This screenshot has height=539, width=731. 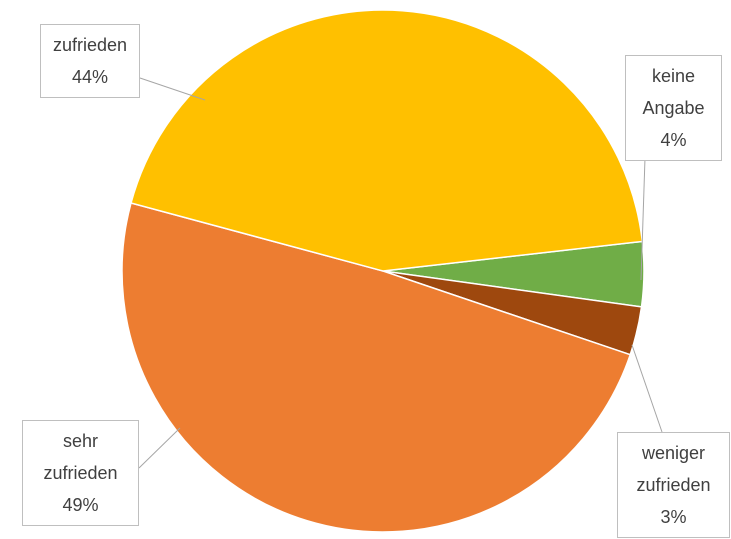 What do you see at coordinates (673, 517) in the screenshot?
I see `label-value: 3%` at bounding box center [673, 517].